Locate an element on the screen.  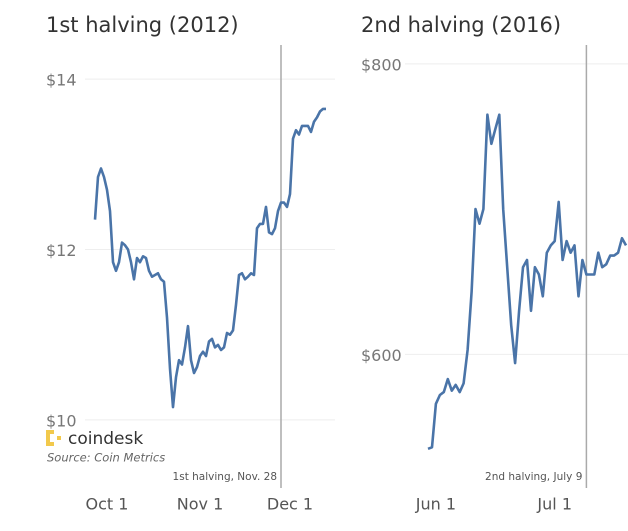
chart-title: 1st halving (2012) is located at coordinates (142, 25).